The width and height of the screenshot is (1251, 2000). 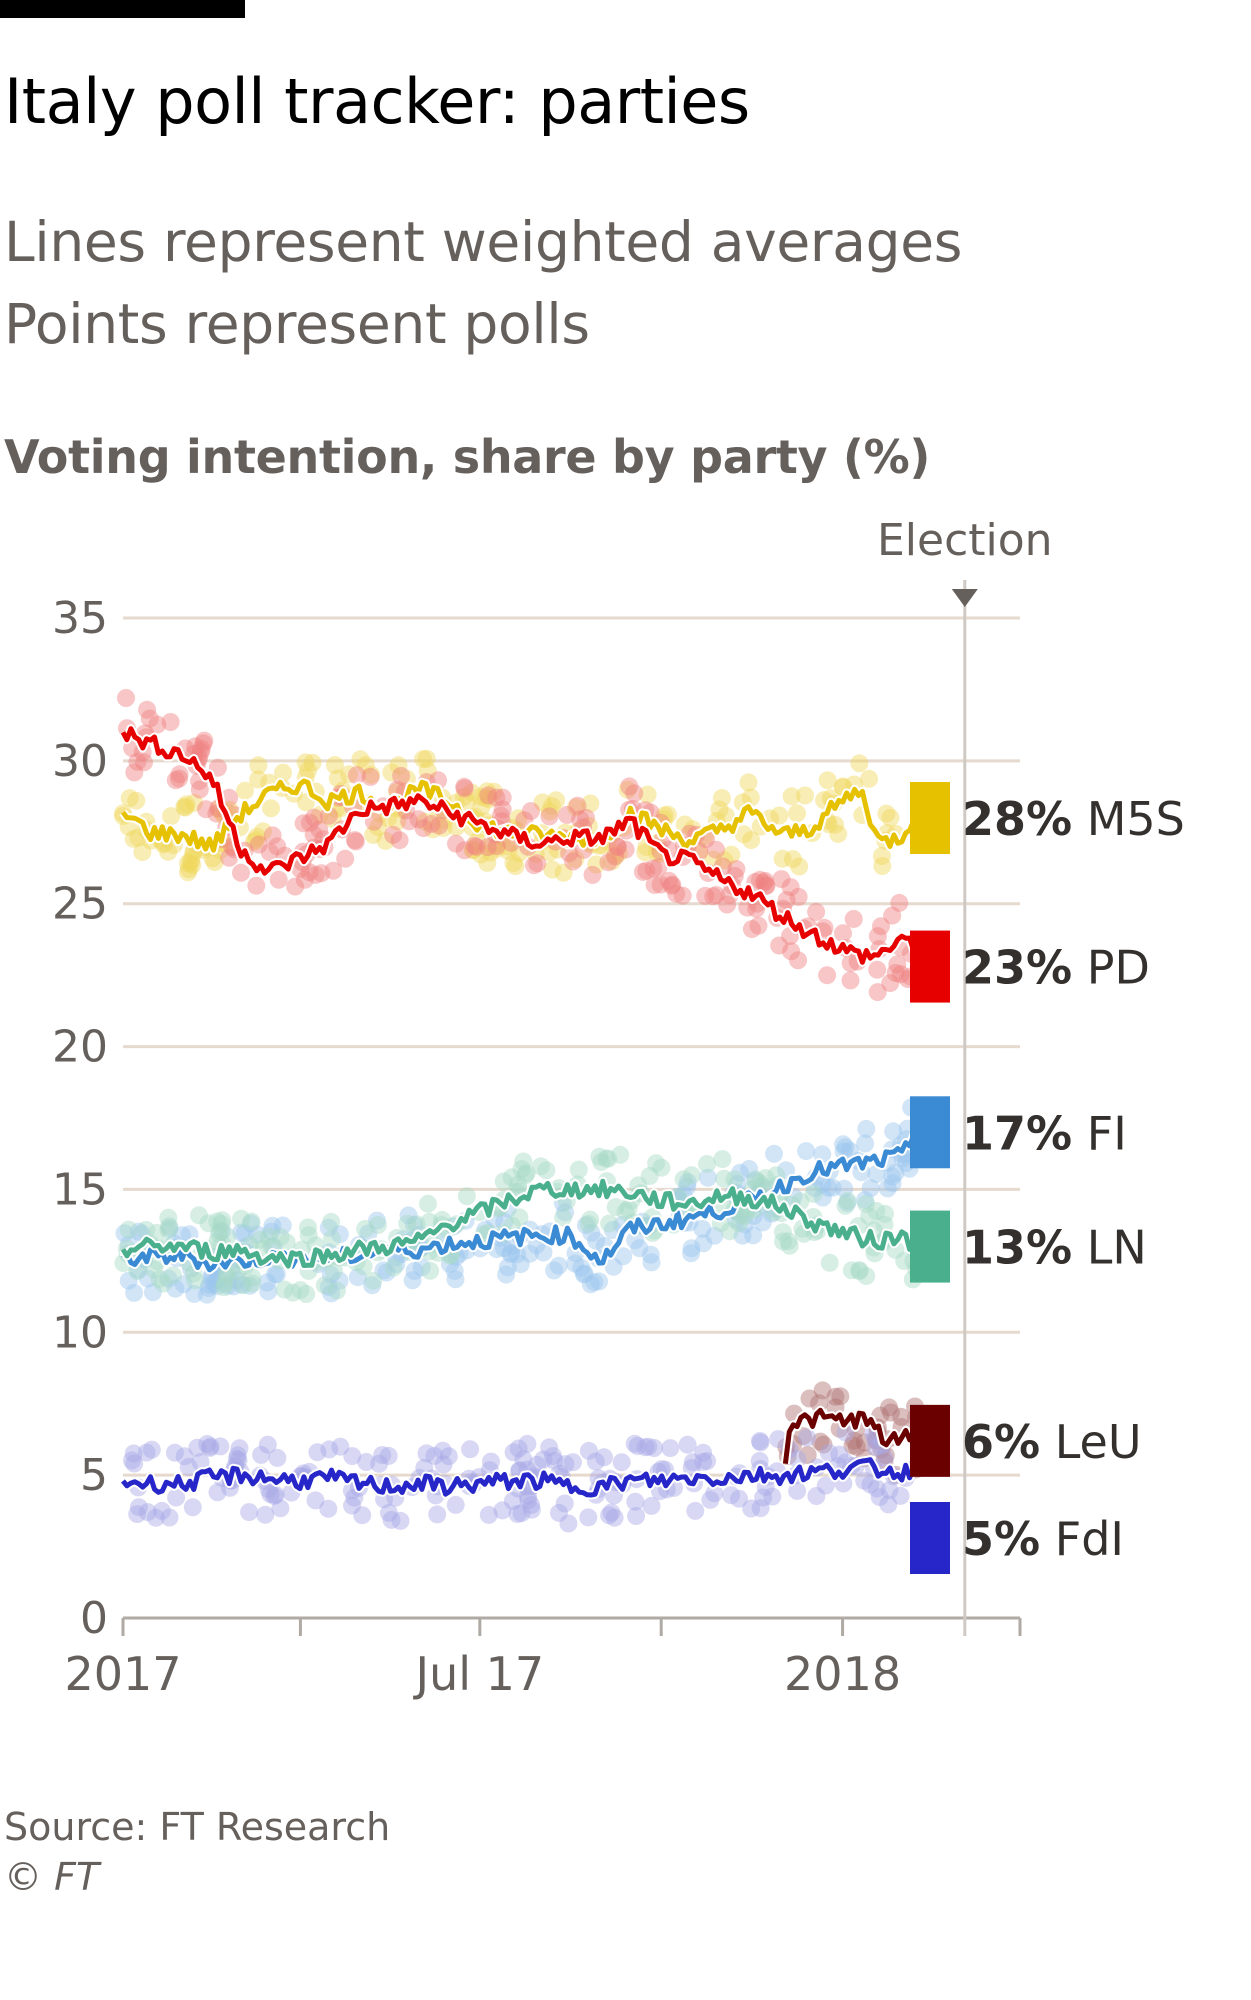 What do you see at coordinates (1043, 1539) in the screenshot?
I see `series-end-label-fdi: 5% FdI` at bounding box center [1043, 1539].